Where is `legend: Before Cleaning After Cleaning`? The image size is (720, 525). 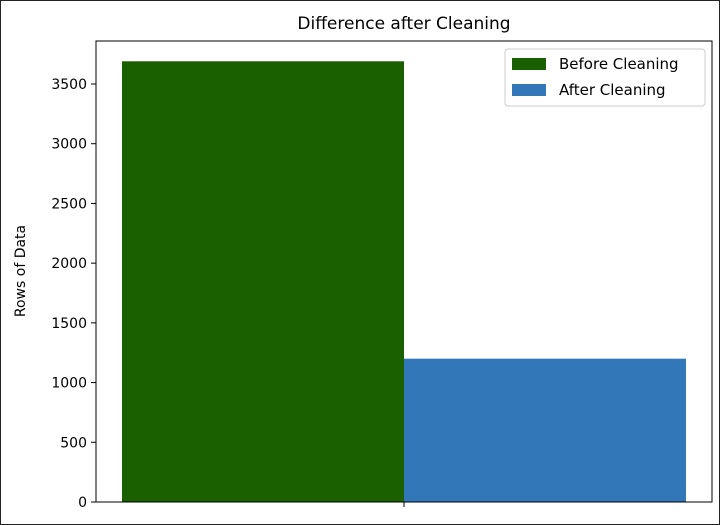
legend: Before Cleaning After Cleaning is located at coordinates (605, 77).